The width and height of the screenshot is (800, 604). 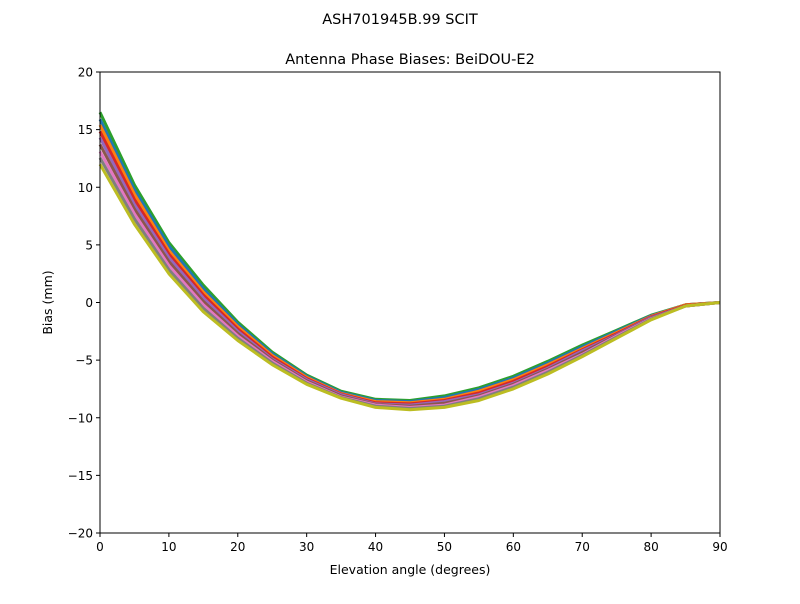 What do you see at coordinates (80, 476) in the screenshot?
I see `y-tick-label: −15` at bounding box center [80, 476].